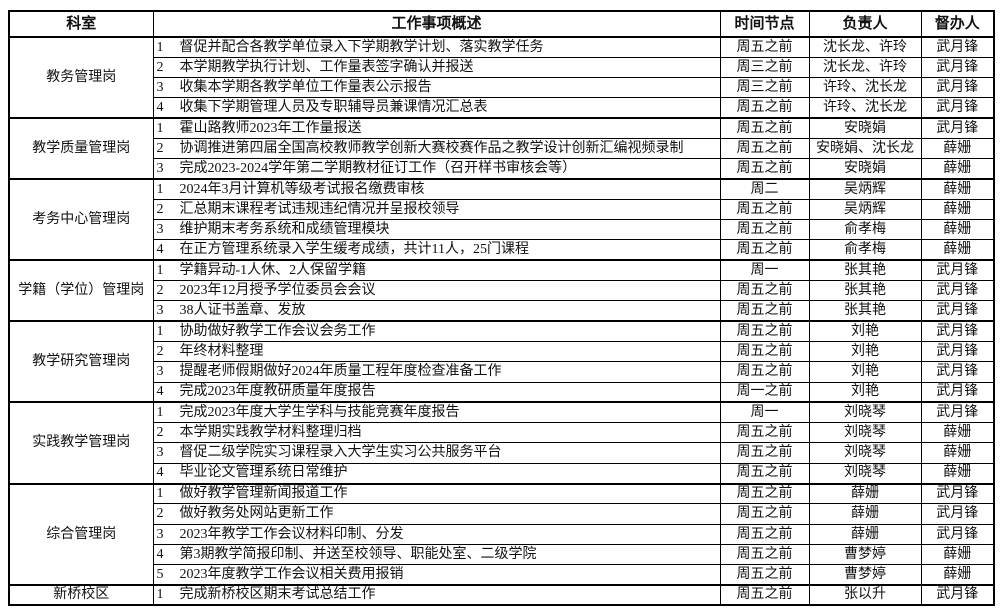 The width and height of the screenshot is (1000, 612). Describe the element at coordinates (764, 67) in the screenshot. I see `task-deadline: 周三之前` at that location.